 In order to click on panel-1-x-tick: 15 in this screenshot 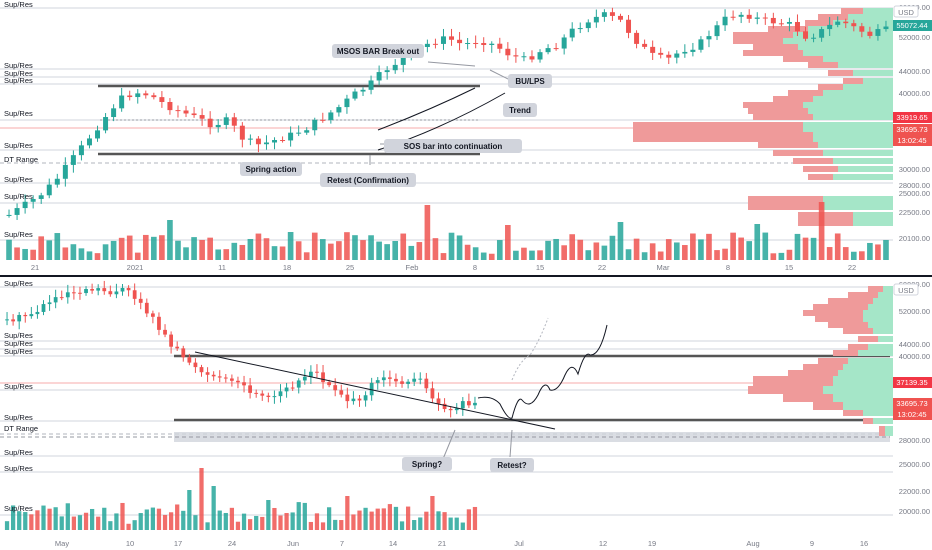, I will do `click(789, 267)`.